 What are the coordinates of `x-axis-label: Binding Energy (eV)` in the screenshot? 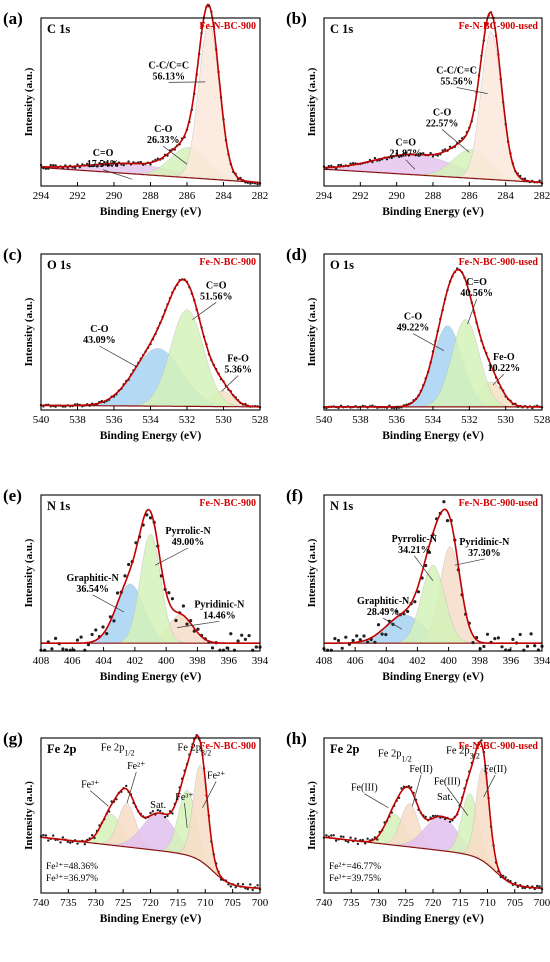 It's located at (151, 436).